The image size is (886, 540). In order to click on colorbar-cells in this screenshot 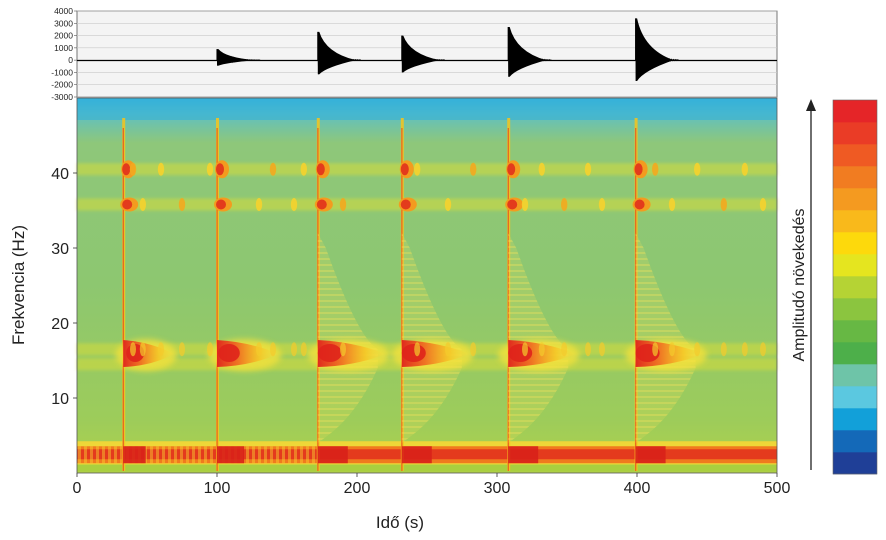, I will do `click(855, 287)`.